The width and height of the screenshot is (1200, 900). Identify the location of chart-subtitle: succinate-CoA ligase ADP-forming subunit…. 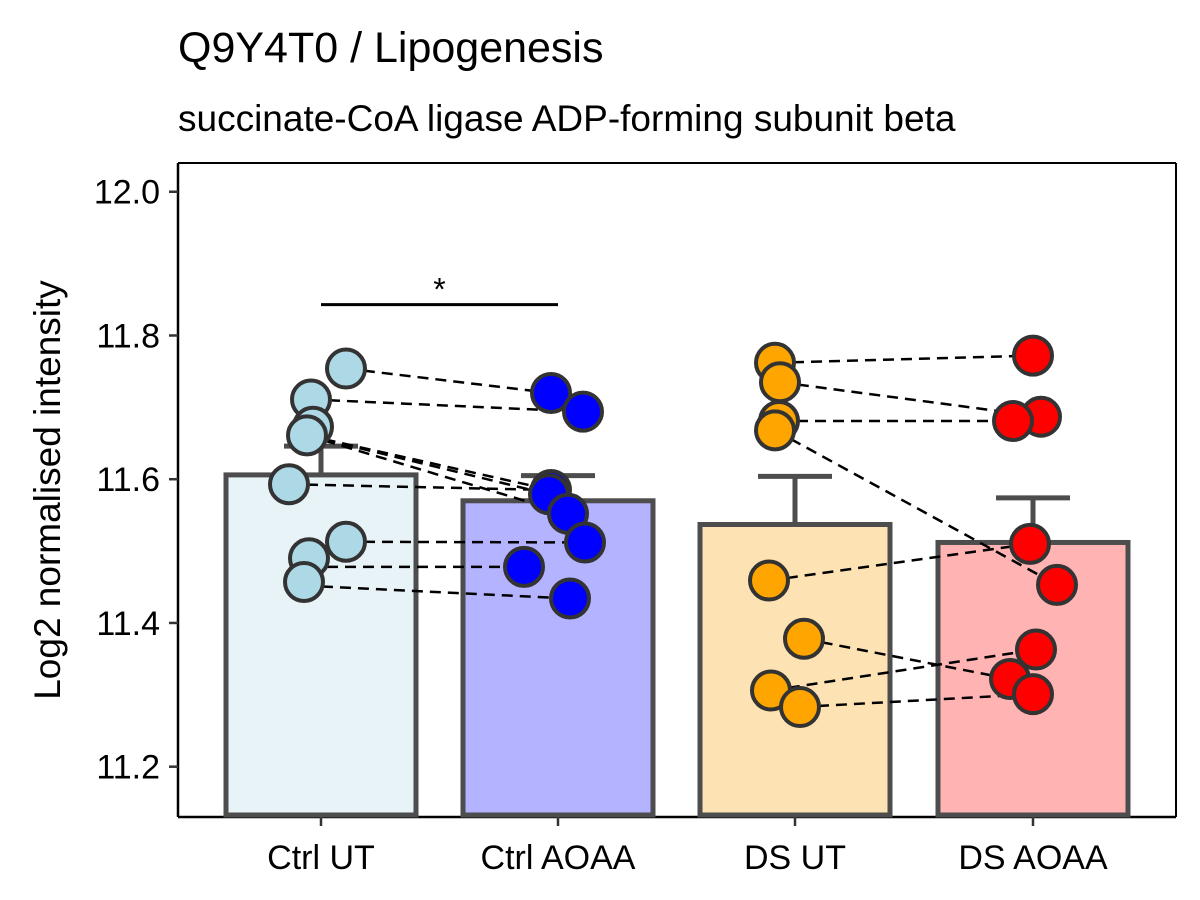
(567, 118).